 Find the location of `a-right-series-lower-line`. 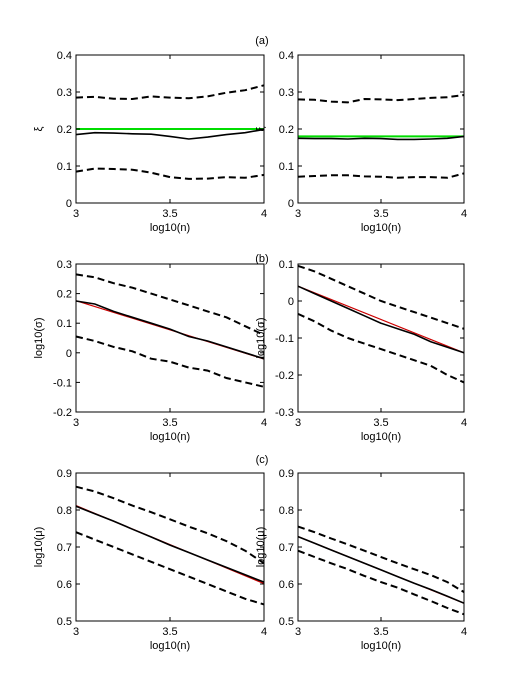

a-right-series-lower-line is located at coordinates (381, 175).